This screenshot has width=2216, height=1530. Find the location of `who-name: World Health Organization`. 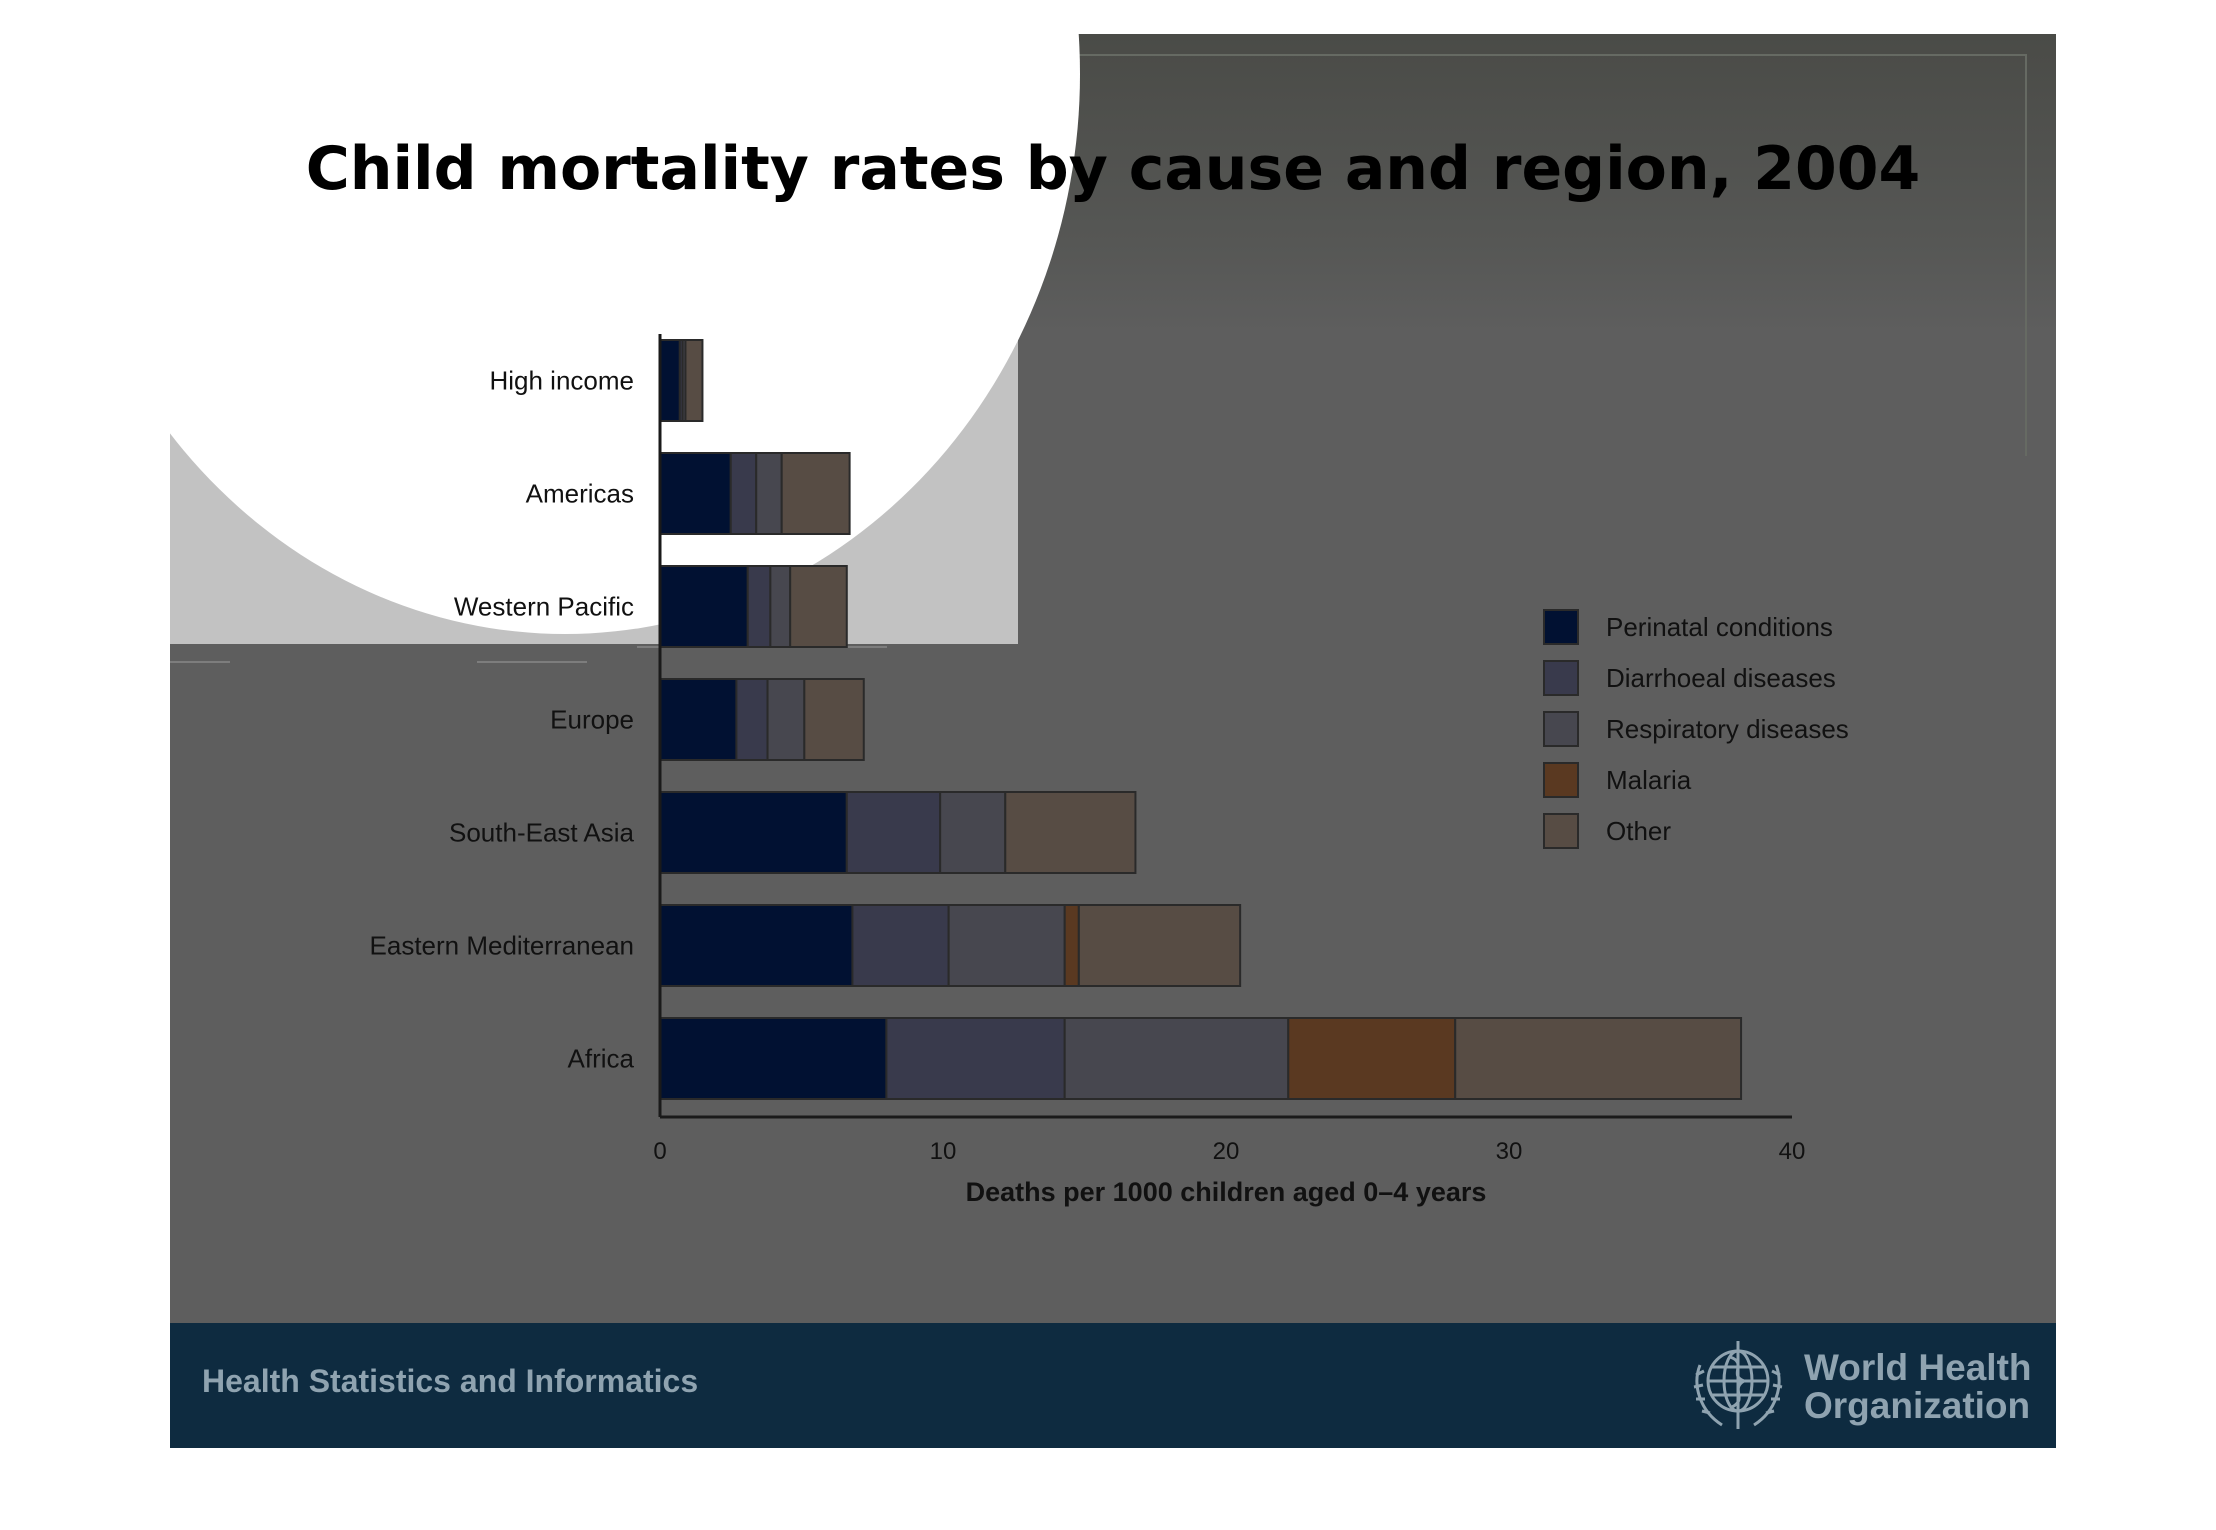

who-name: World Health Organization is located at coordinates (1918, 1387).